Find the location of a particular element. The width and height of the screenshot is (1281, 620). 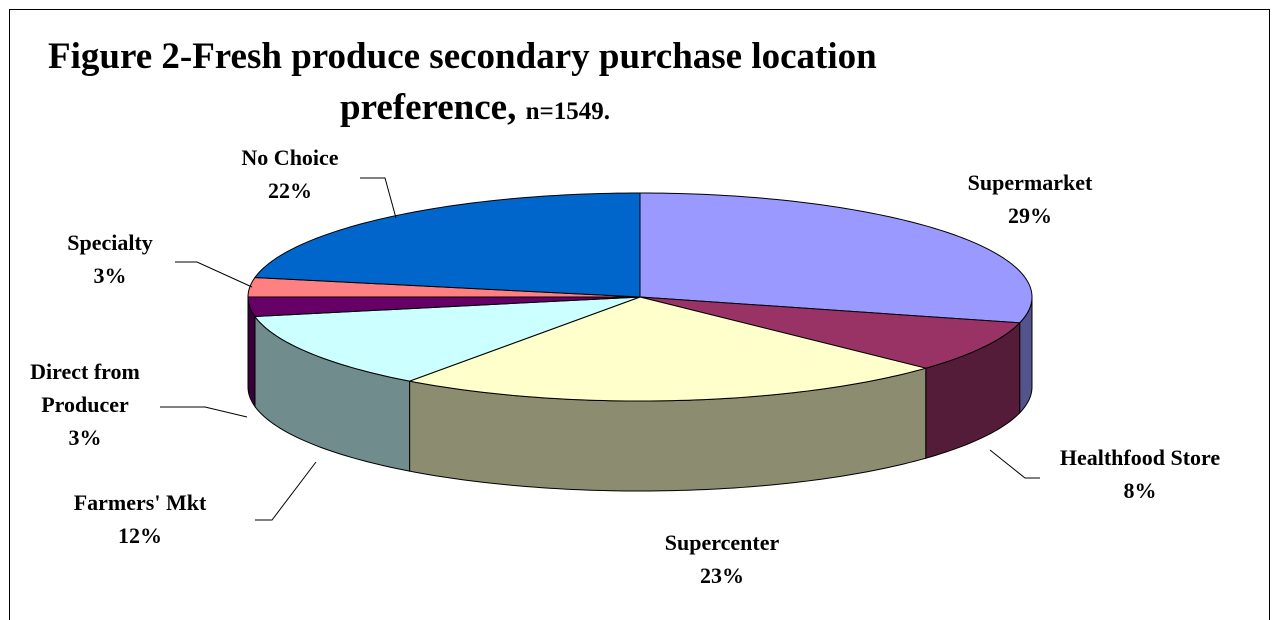

category-label: Supermarket is located at coordinates (1030, 182).